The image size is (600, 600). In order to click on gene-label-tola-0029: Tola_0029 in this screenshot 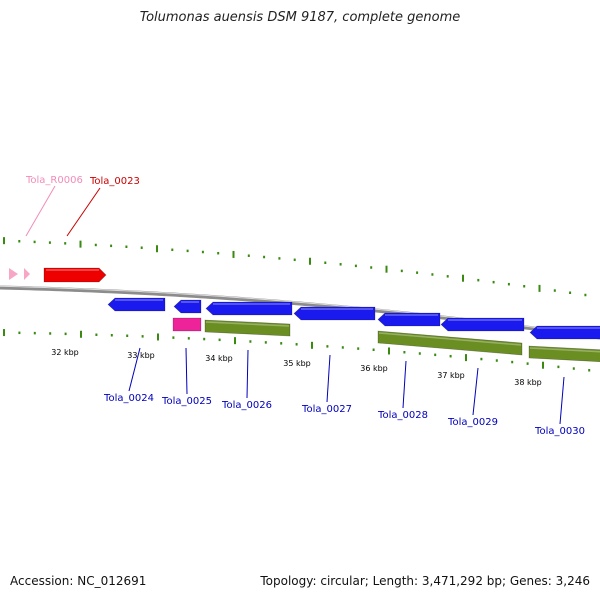, I will do `click(472, 422)`.